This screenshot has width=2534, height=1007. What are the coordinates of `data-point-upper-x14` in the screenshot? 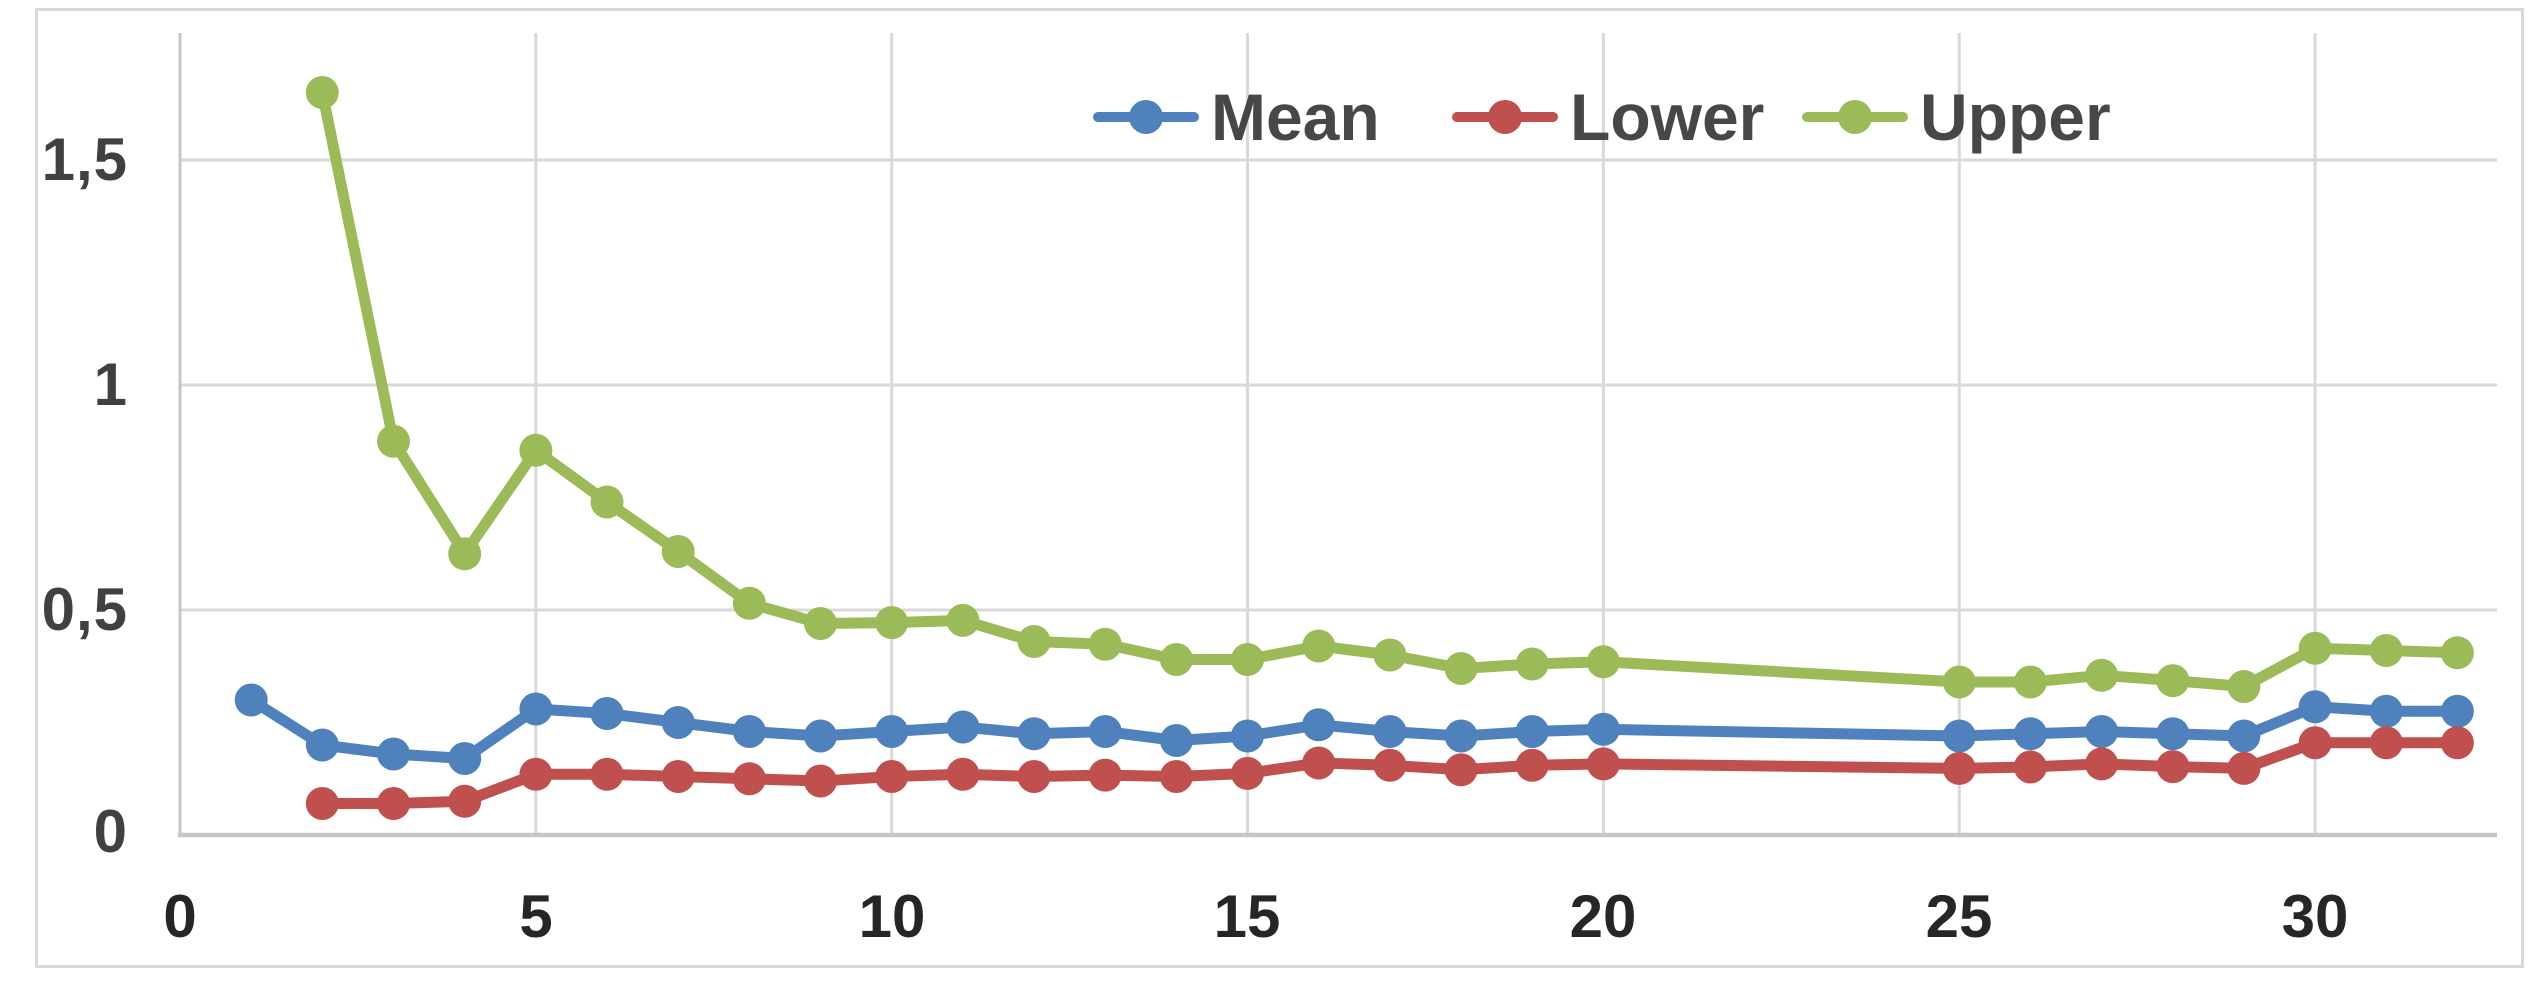 It's located at (1176, 659).